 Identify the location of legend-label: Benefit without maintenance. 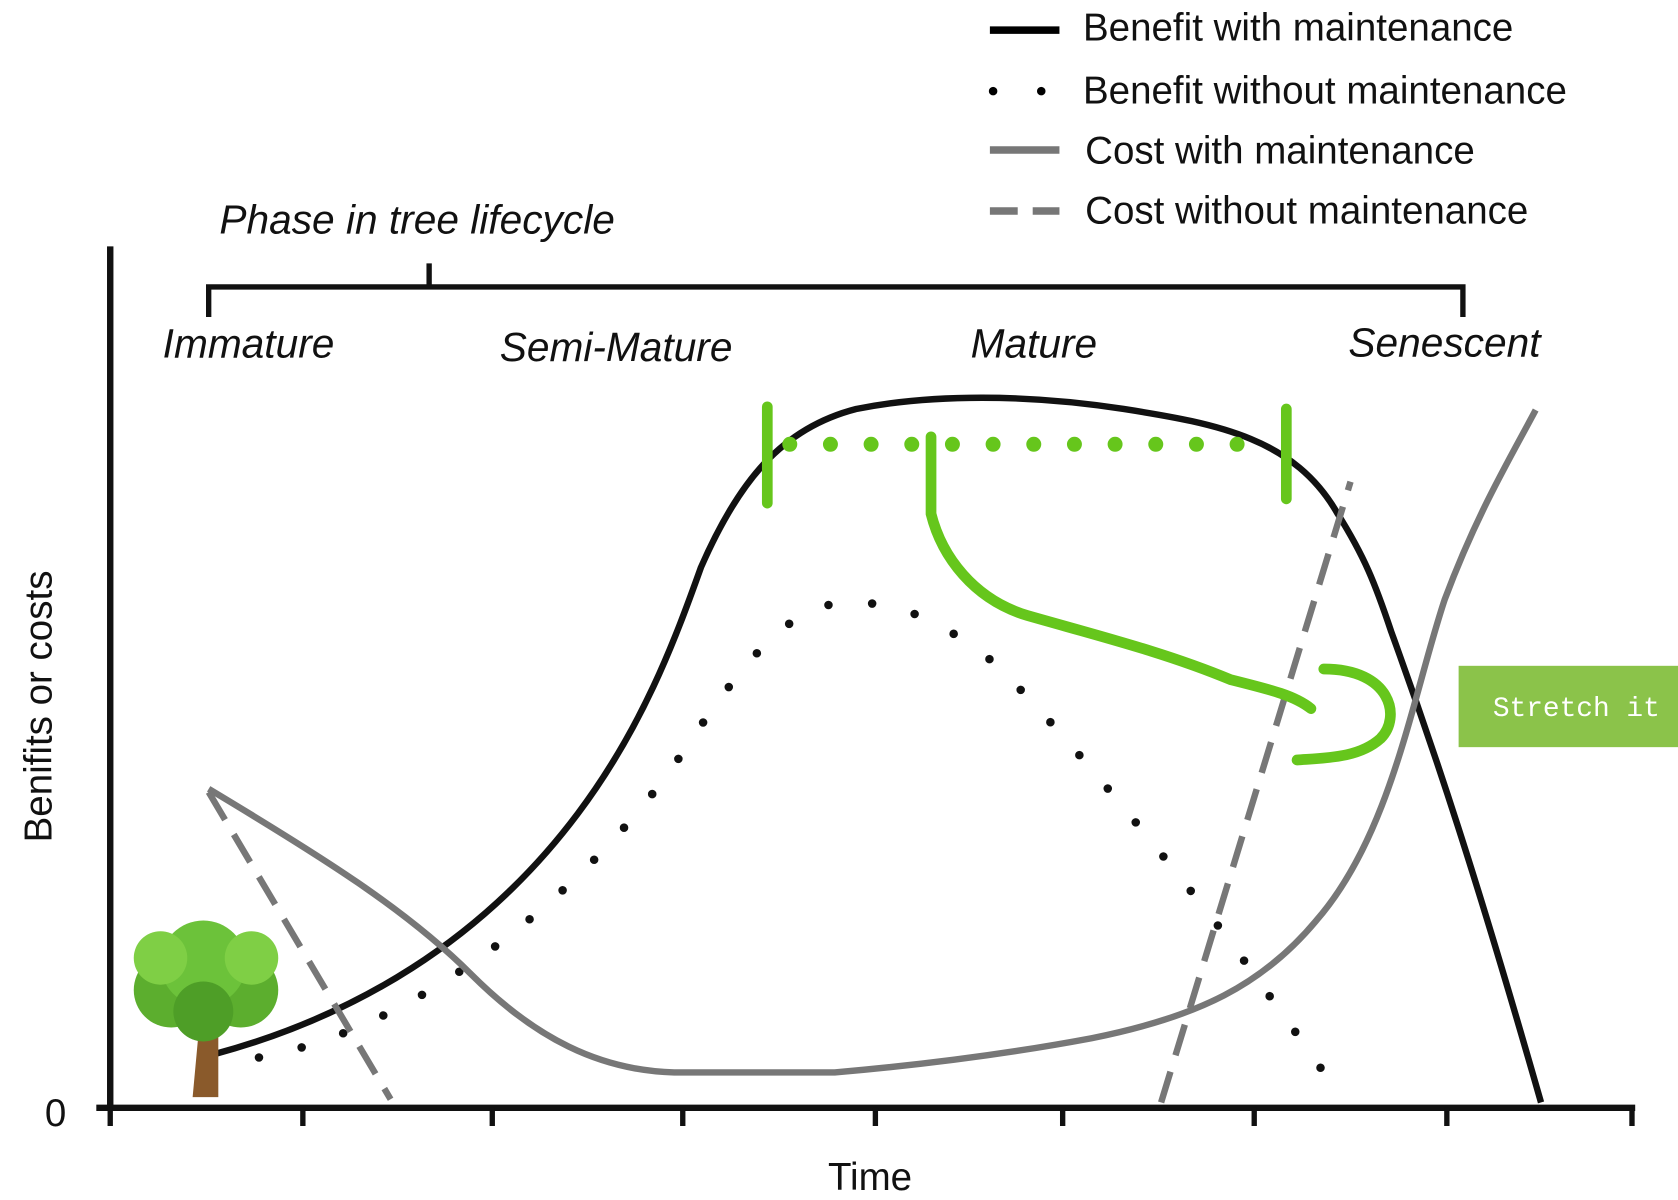
(1325, 90).